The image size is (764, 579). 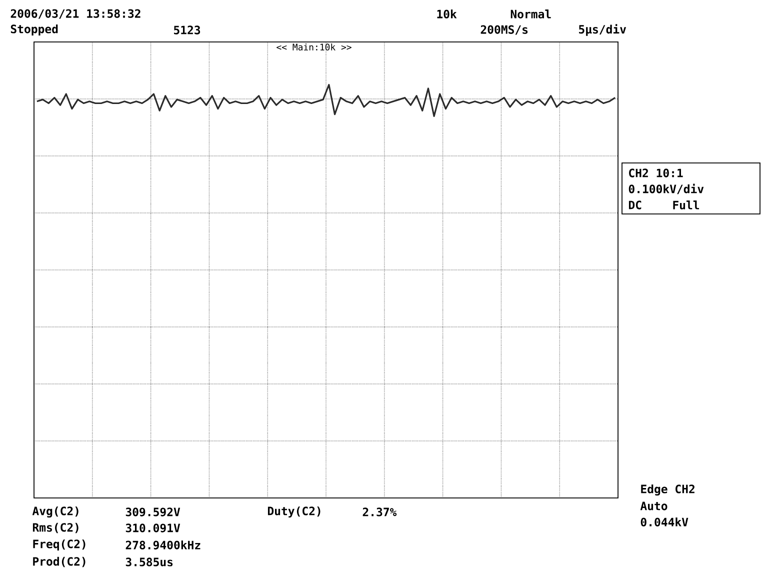 I want to click on text: Duty(C2), so click(x=294, y=512).